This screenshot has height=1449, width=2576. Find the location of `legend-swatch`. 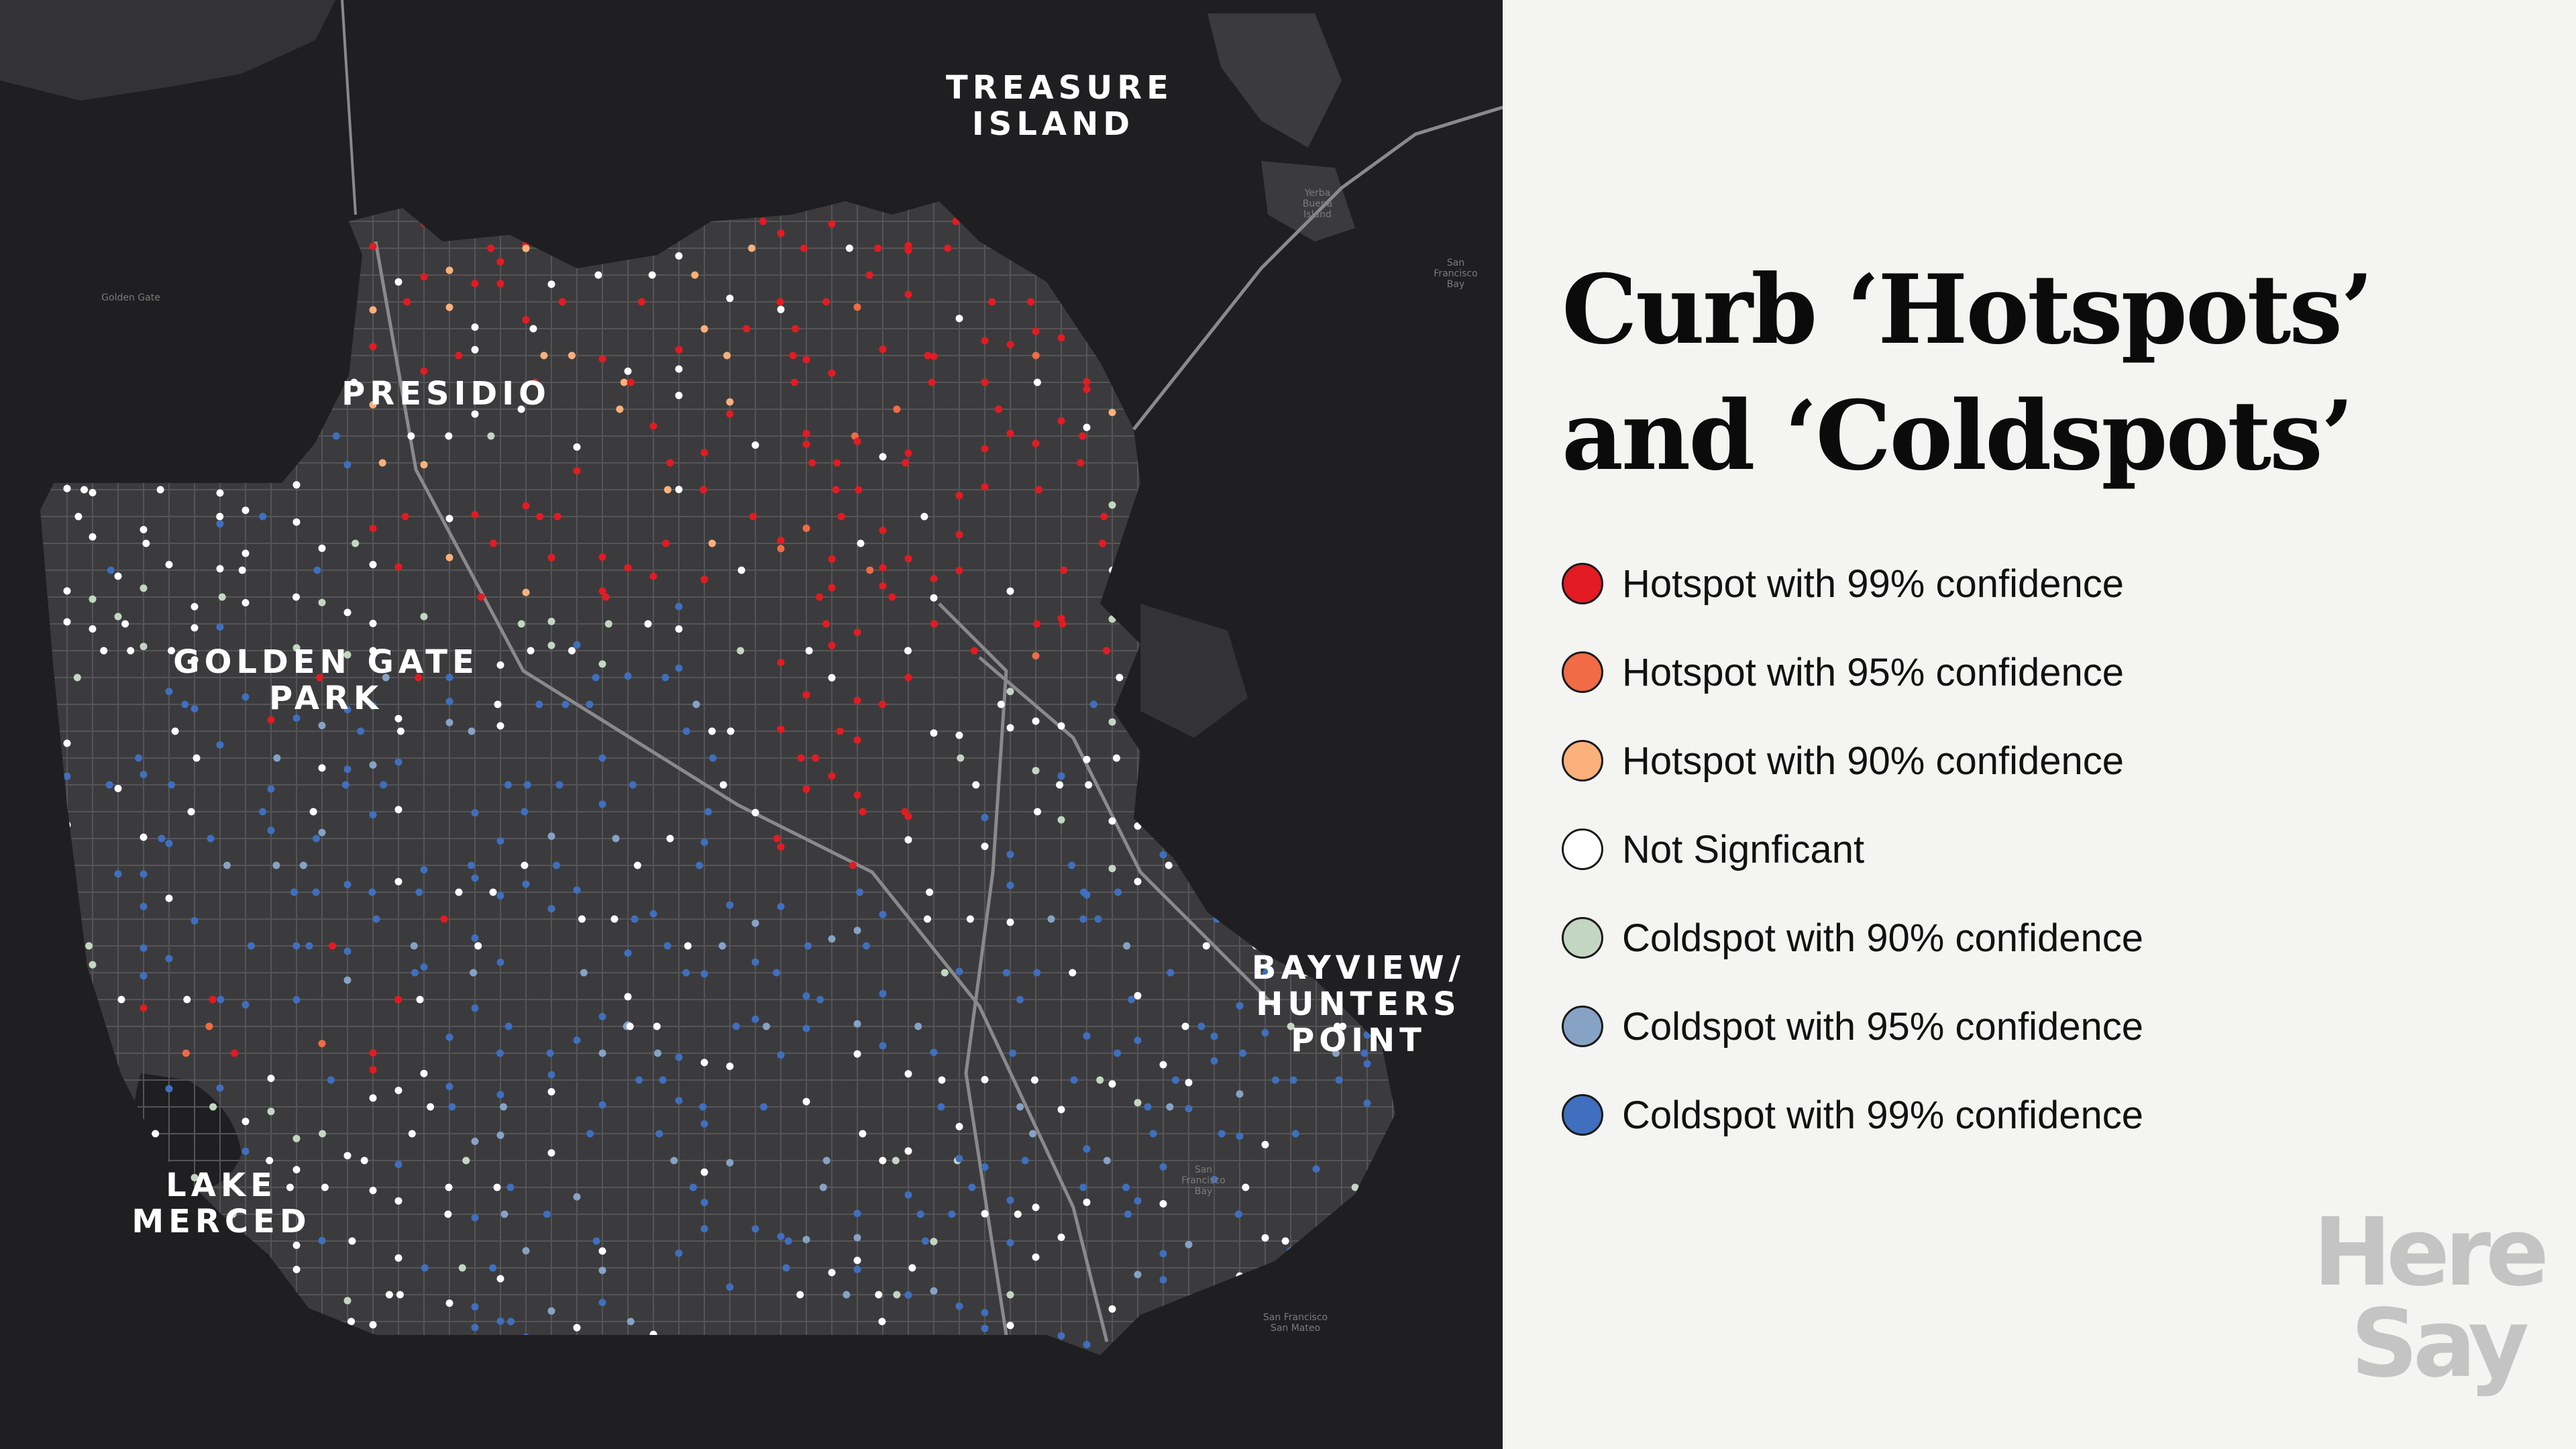

legend-swatch is located at coordinates (1582, 583).